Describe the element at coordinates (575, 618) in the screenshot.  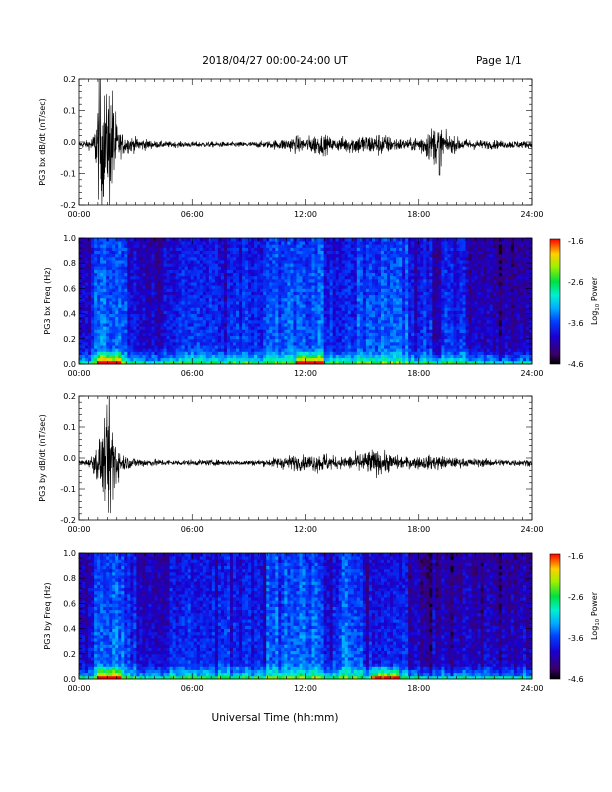
I see `by-colorbar: -1.6 -2.6 -3.6 -4.6 Log10 Power` at that location.